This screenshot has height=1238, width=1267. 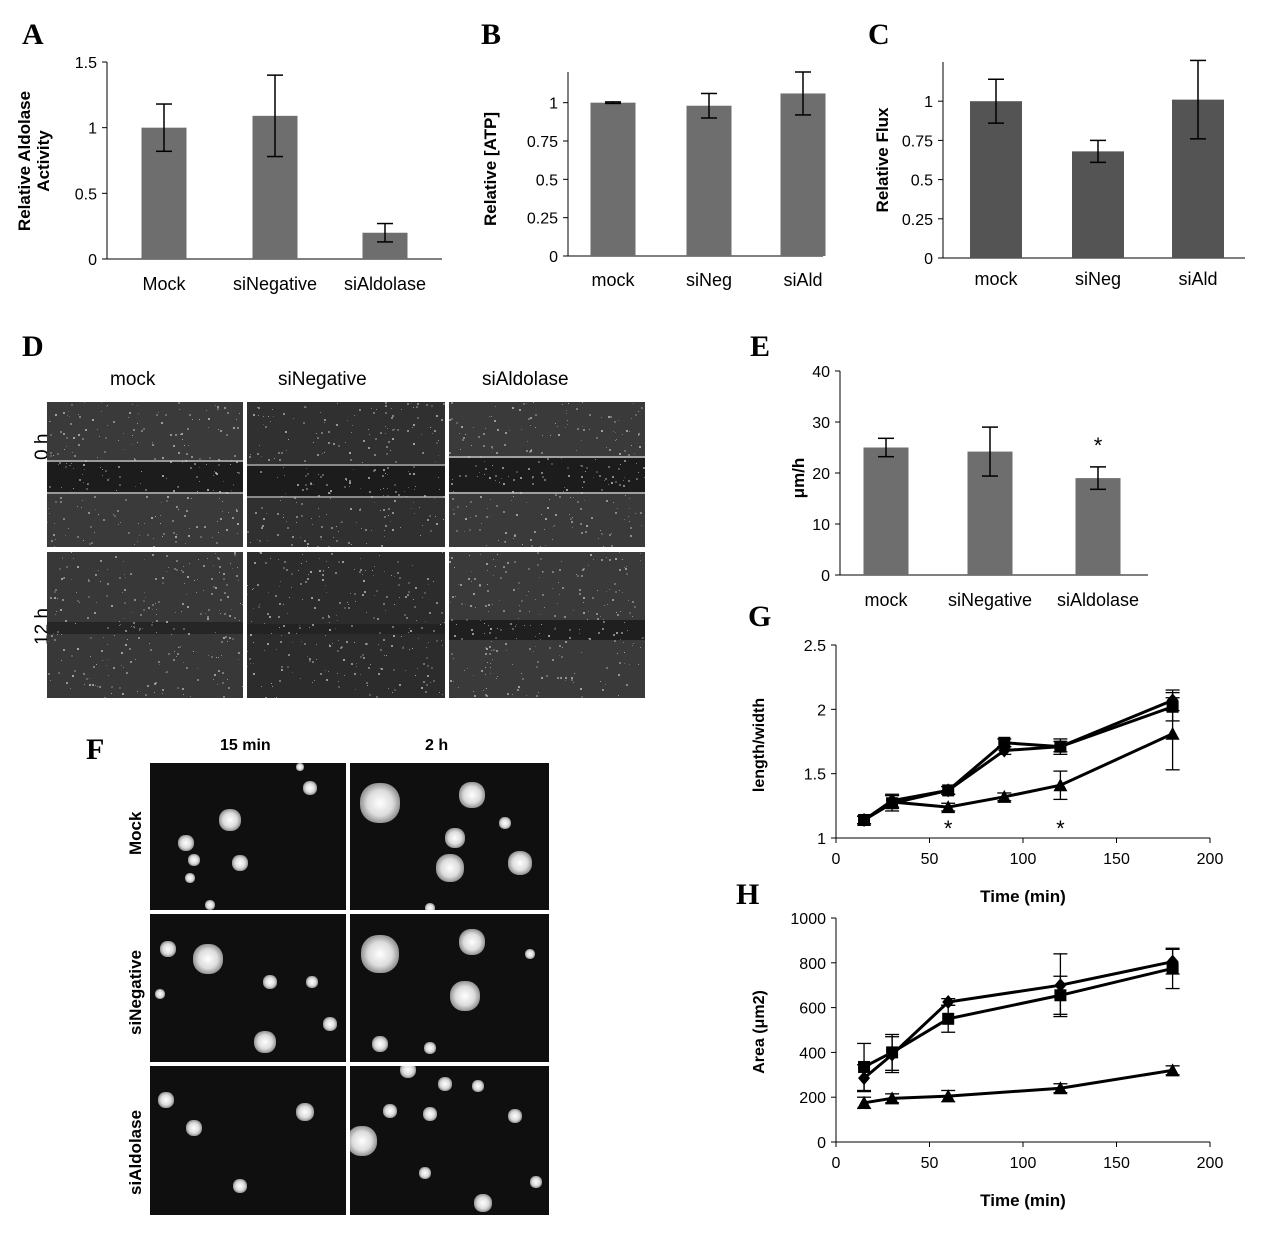 I want to click on f-col-label-2h: 2 h, so click(x=437, y=745).